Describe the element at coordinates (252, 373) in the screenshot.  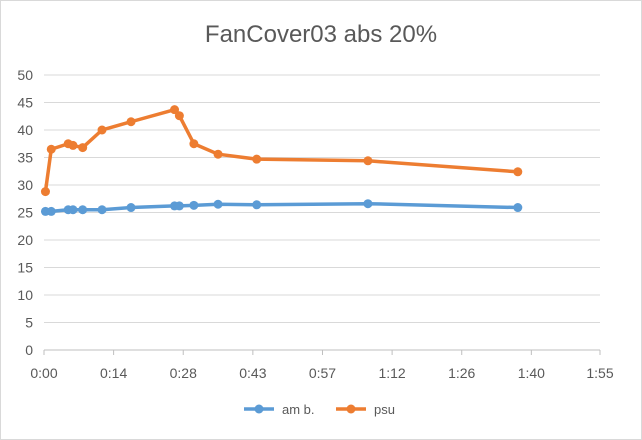
I see `x-tick-label: 0:43` at that location.